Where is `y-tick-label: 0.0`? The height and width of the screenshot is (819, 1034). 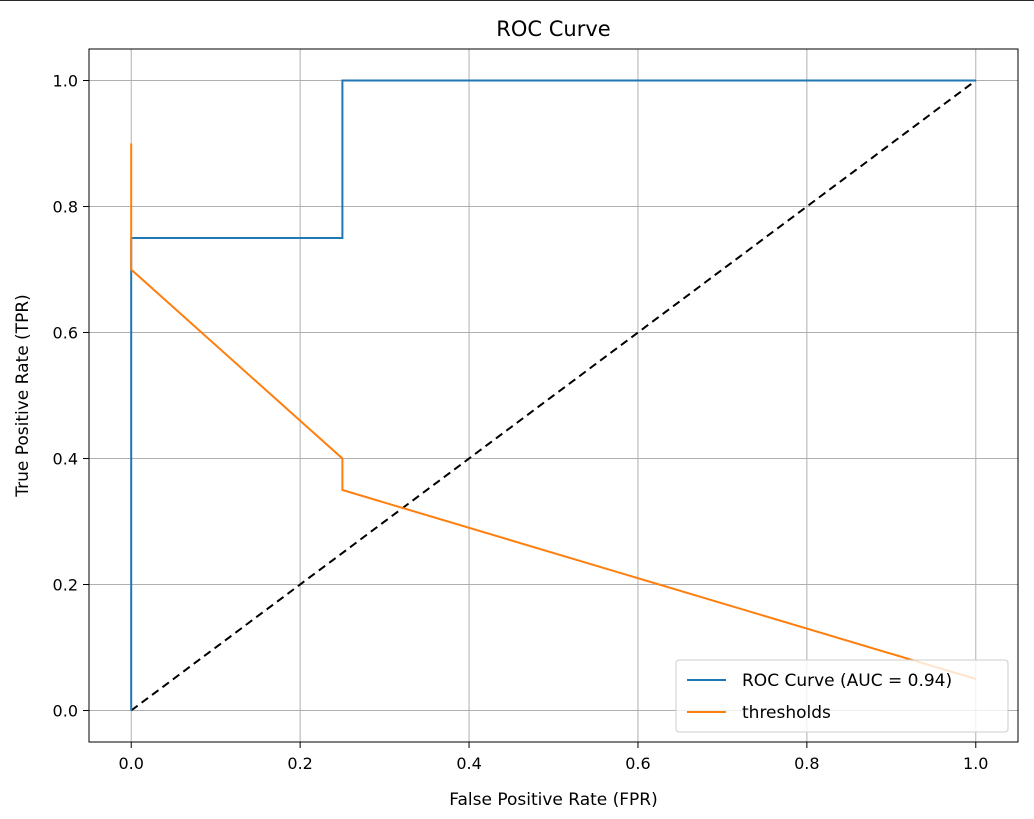 y-tick-label: 0.0 is located at coordinates (65, 711).